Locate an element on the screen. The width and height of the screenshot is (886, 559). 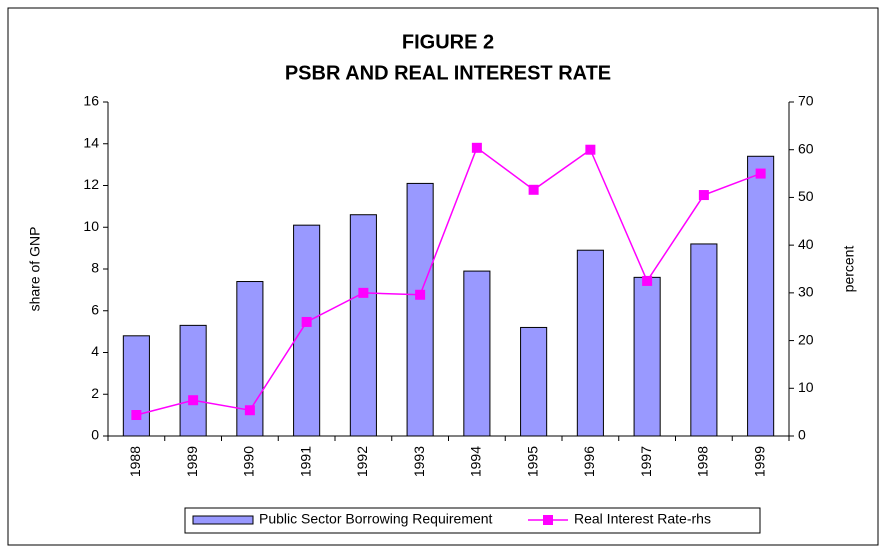
y2-tick-label: 30 is located at coordinates (806, 292).